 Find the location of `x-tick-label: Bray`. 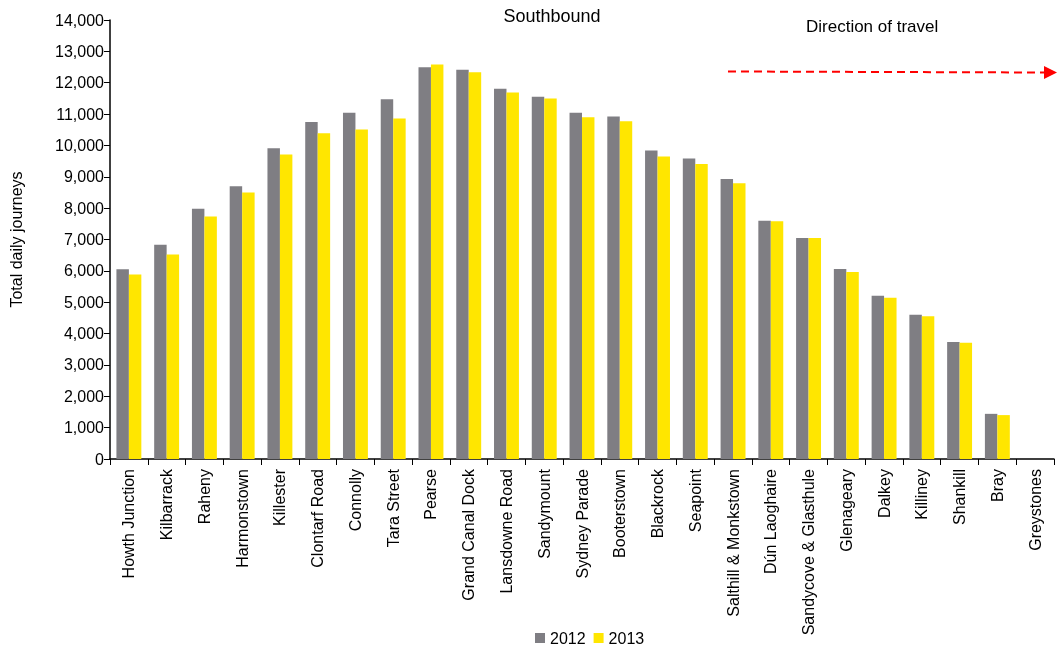

x-tick-label: Bray is located at coordinates (997, 485).